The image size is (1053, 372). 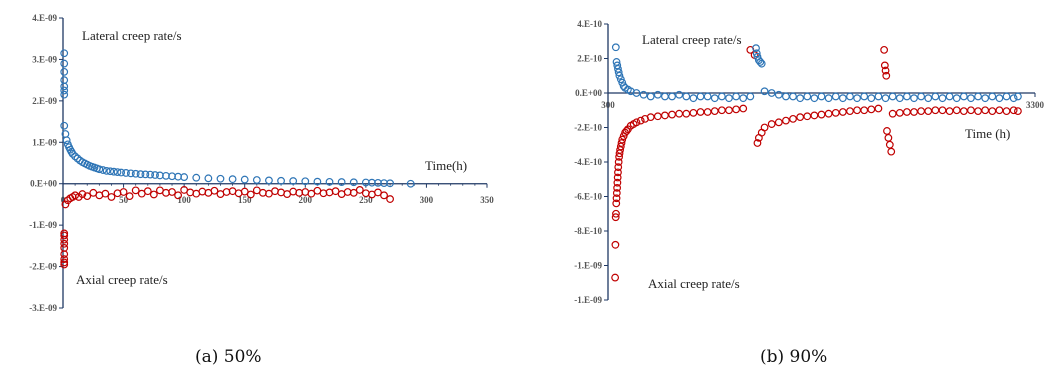 I want to click on y-tick-label: 2.E-09, so click(x=44, y=101).